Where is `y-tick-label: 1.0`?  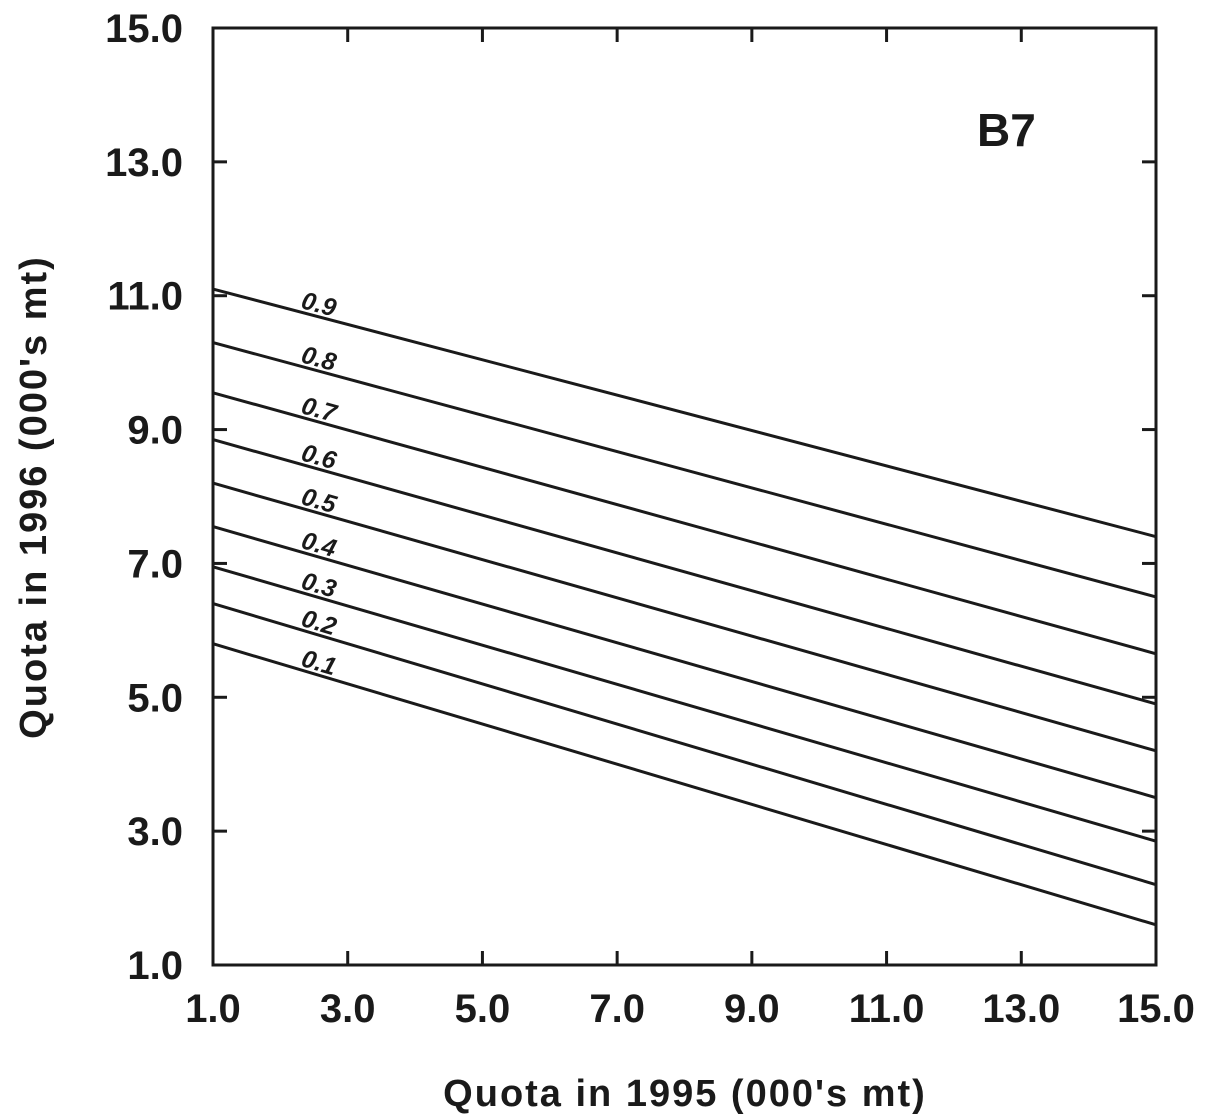
y-tick-label: 1.0 is located at coordinates (155, 966).